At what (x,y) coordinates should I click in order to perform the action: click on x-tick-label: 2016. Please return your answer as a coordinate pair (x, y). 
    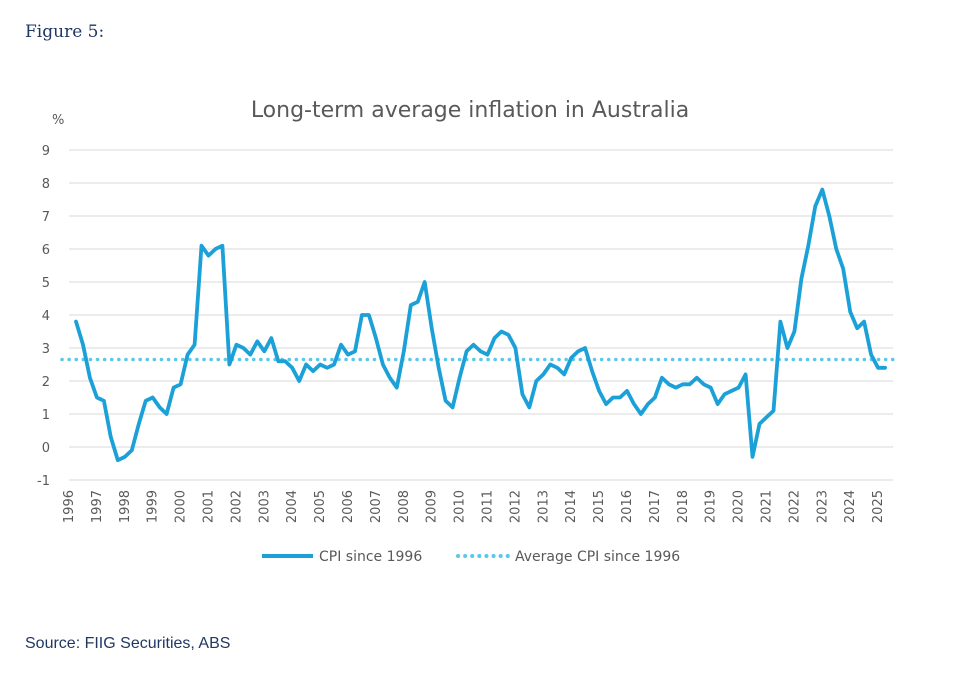
    Looking at the image, I should click on (627, 506).